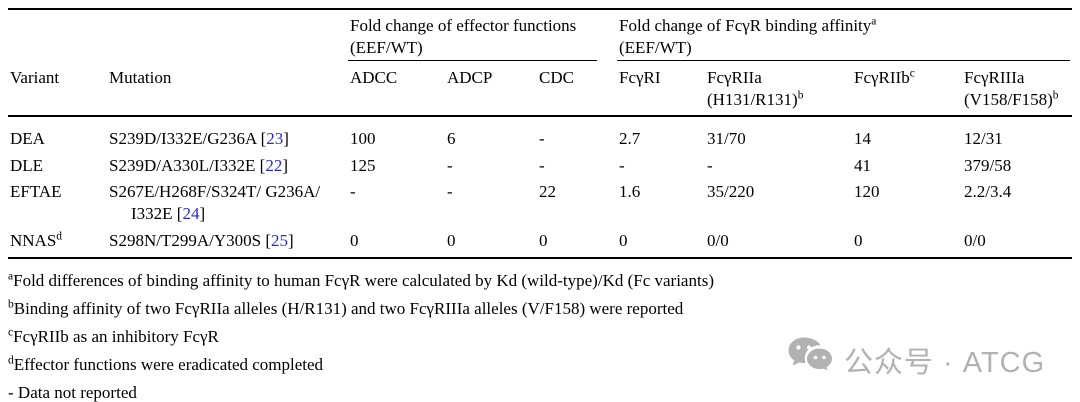 The width and height of the screenshot is (1080, 402). What do you see at coordinates (731, 191) in the screenshot?
I see `cell-fcgr2a: 35/220` at bounding box center [731, 191].